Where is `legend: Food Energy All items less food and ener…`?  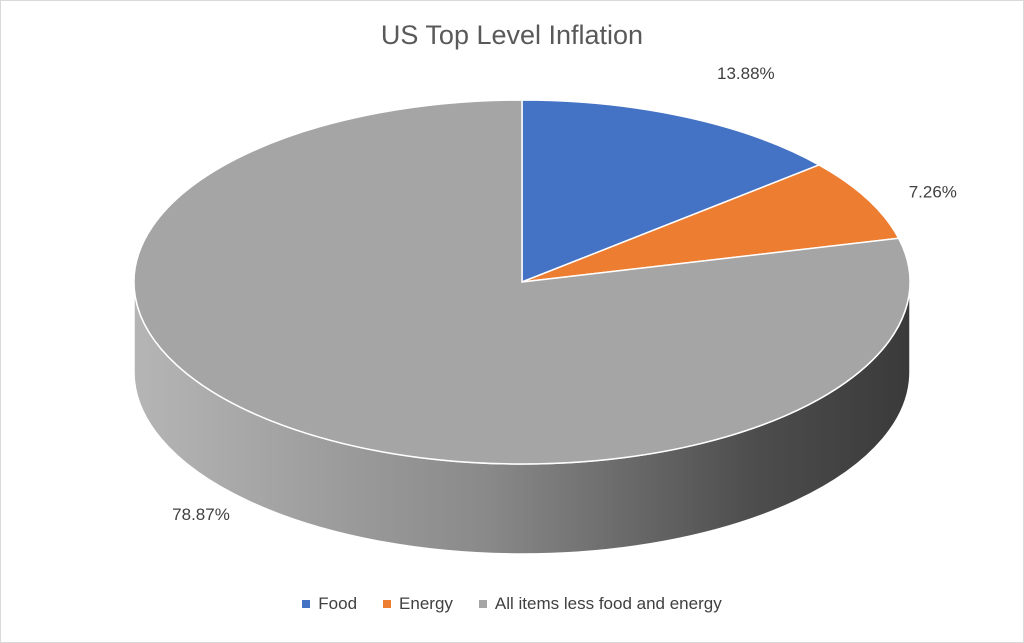
legend: Food Energy All items less food and ener… is located at coordinates (512, 604).